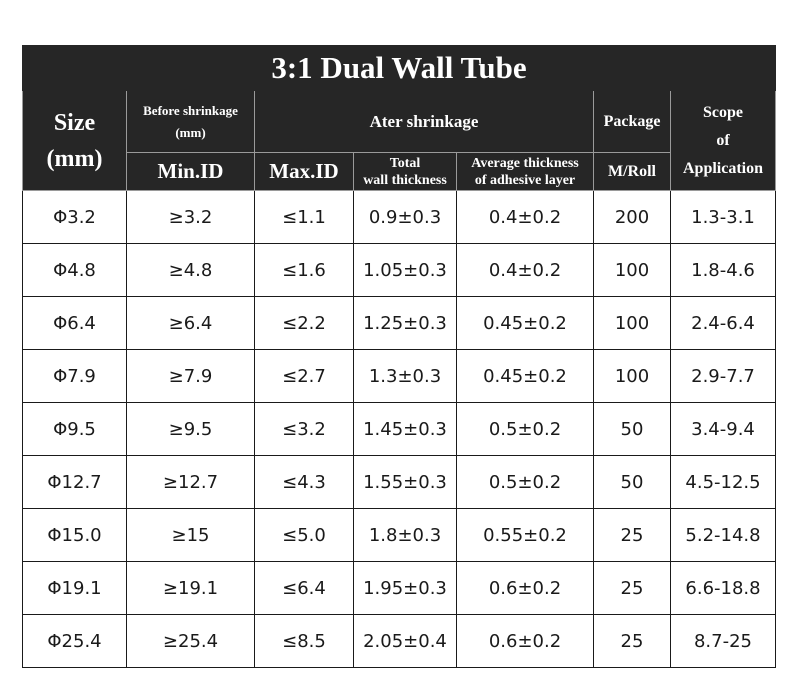 This screenshot has width=790, height=698. I want to click on max-id-cell: ≤4.3, so click(304, 482).